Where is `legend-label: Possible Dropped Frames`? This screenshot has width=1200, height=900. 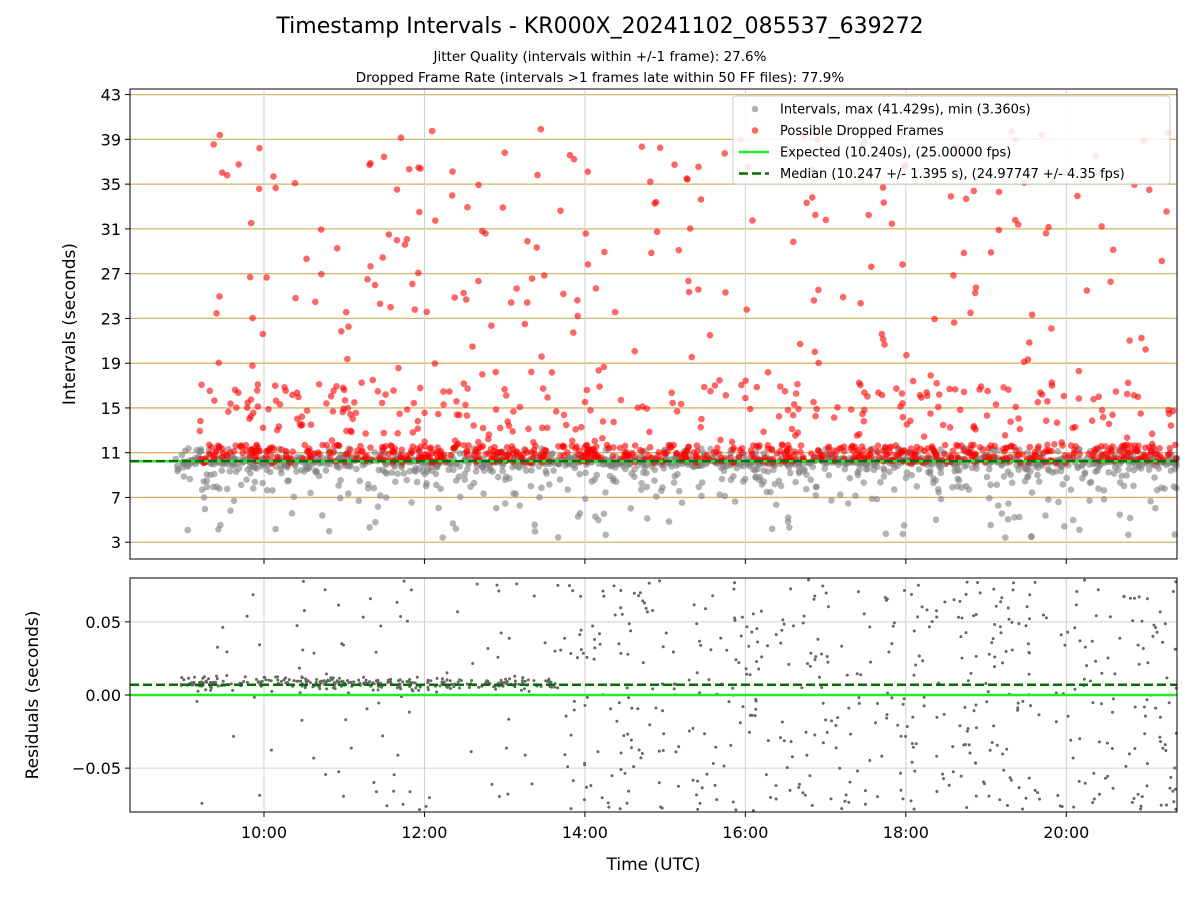
legend-label: Possible Dropped Frames is located at coordinates (862, 131).